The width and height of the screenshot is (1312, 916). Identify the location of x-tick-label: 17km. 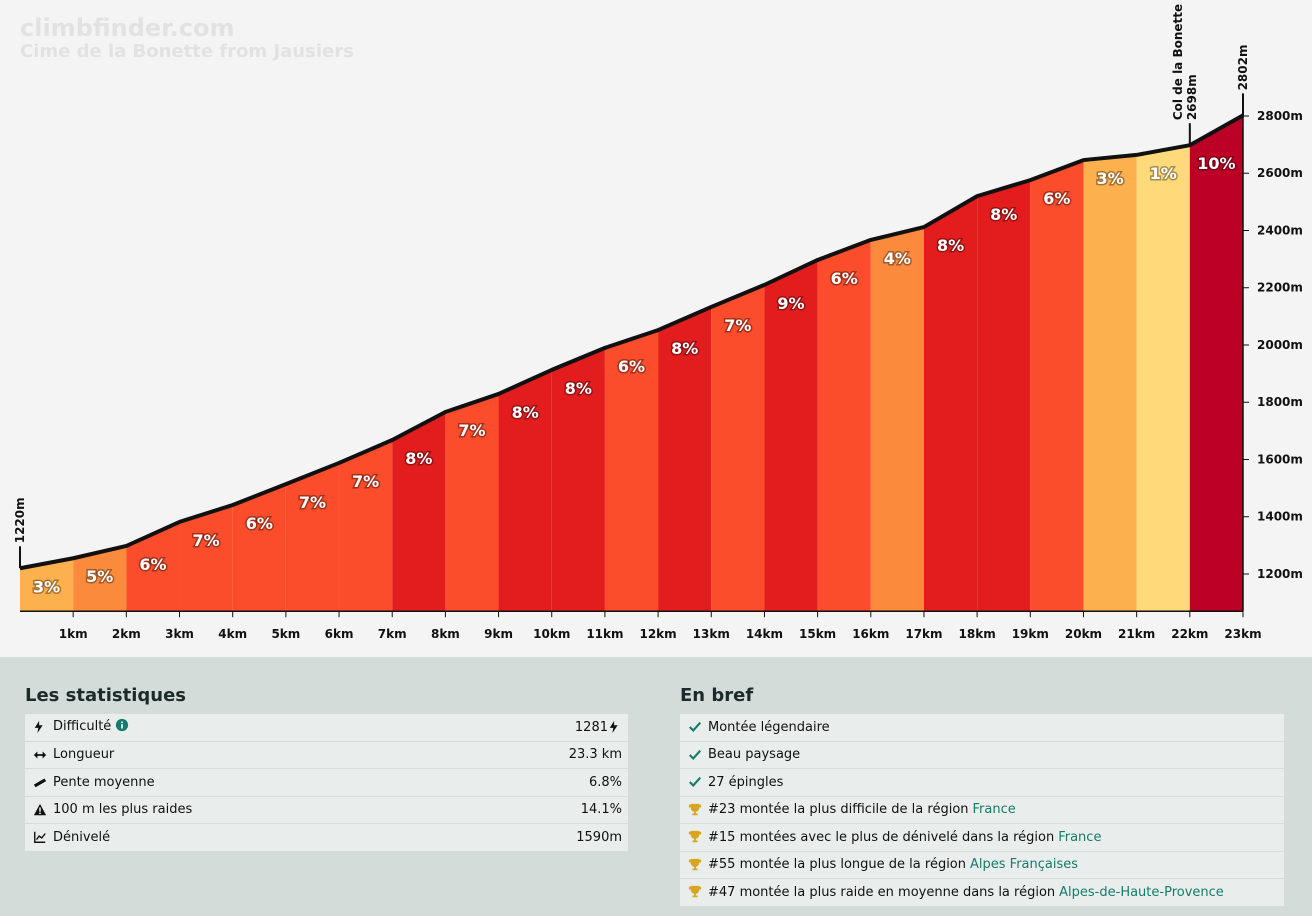
(923, 634).